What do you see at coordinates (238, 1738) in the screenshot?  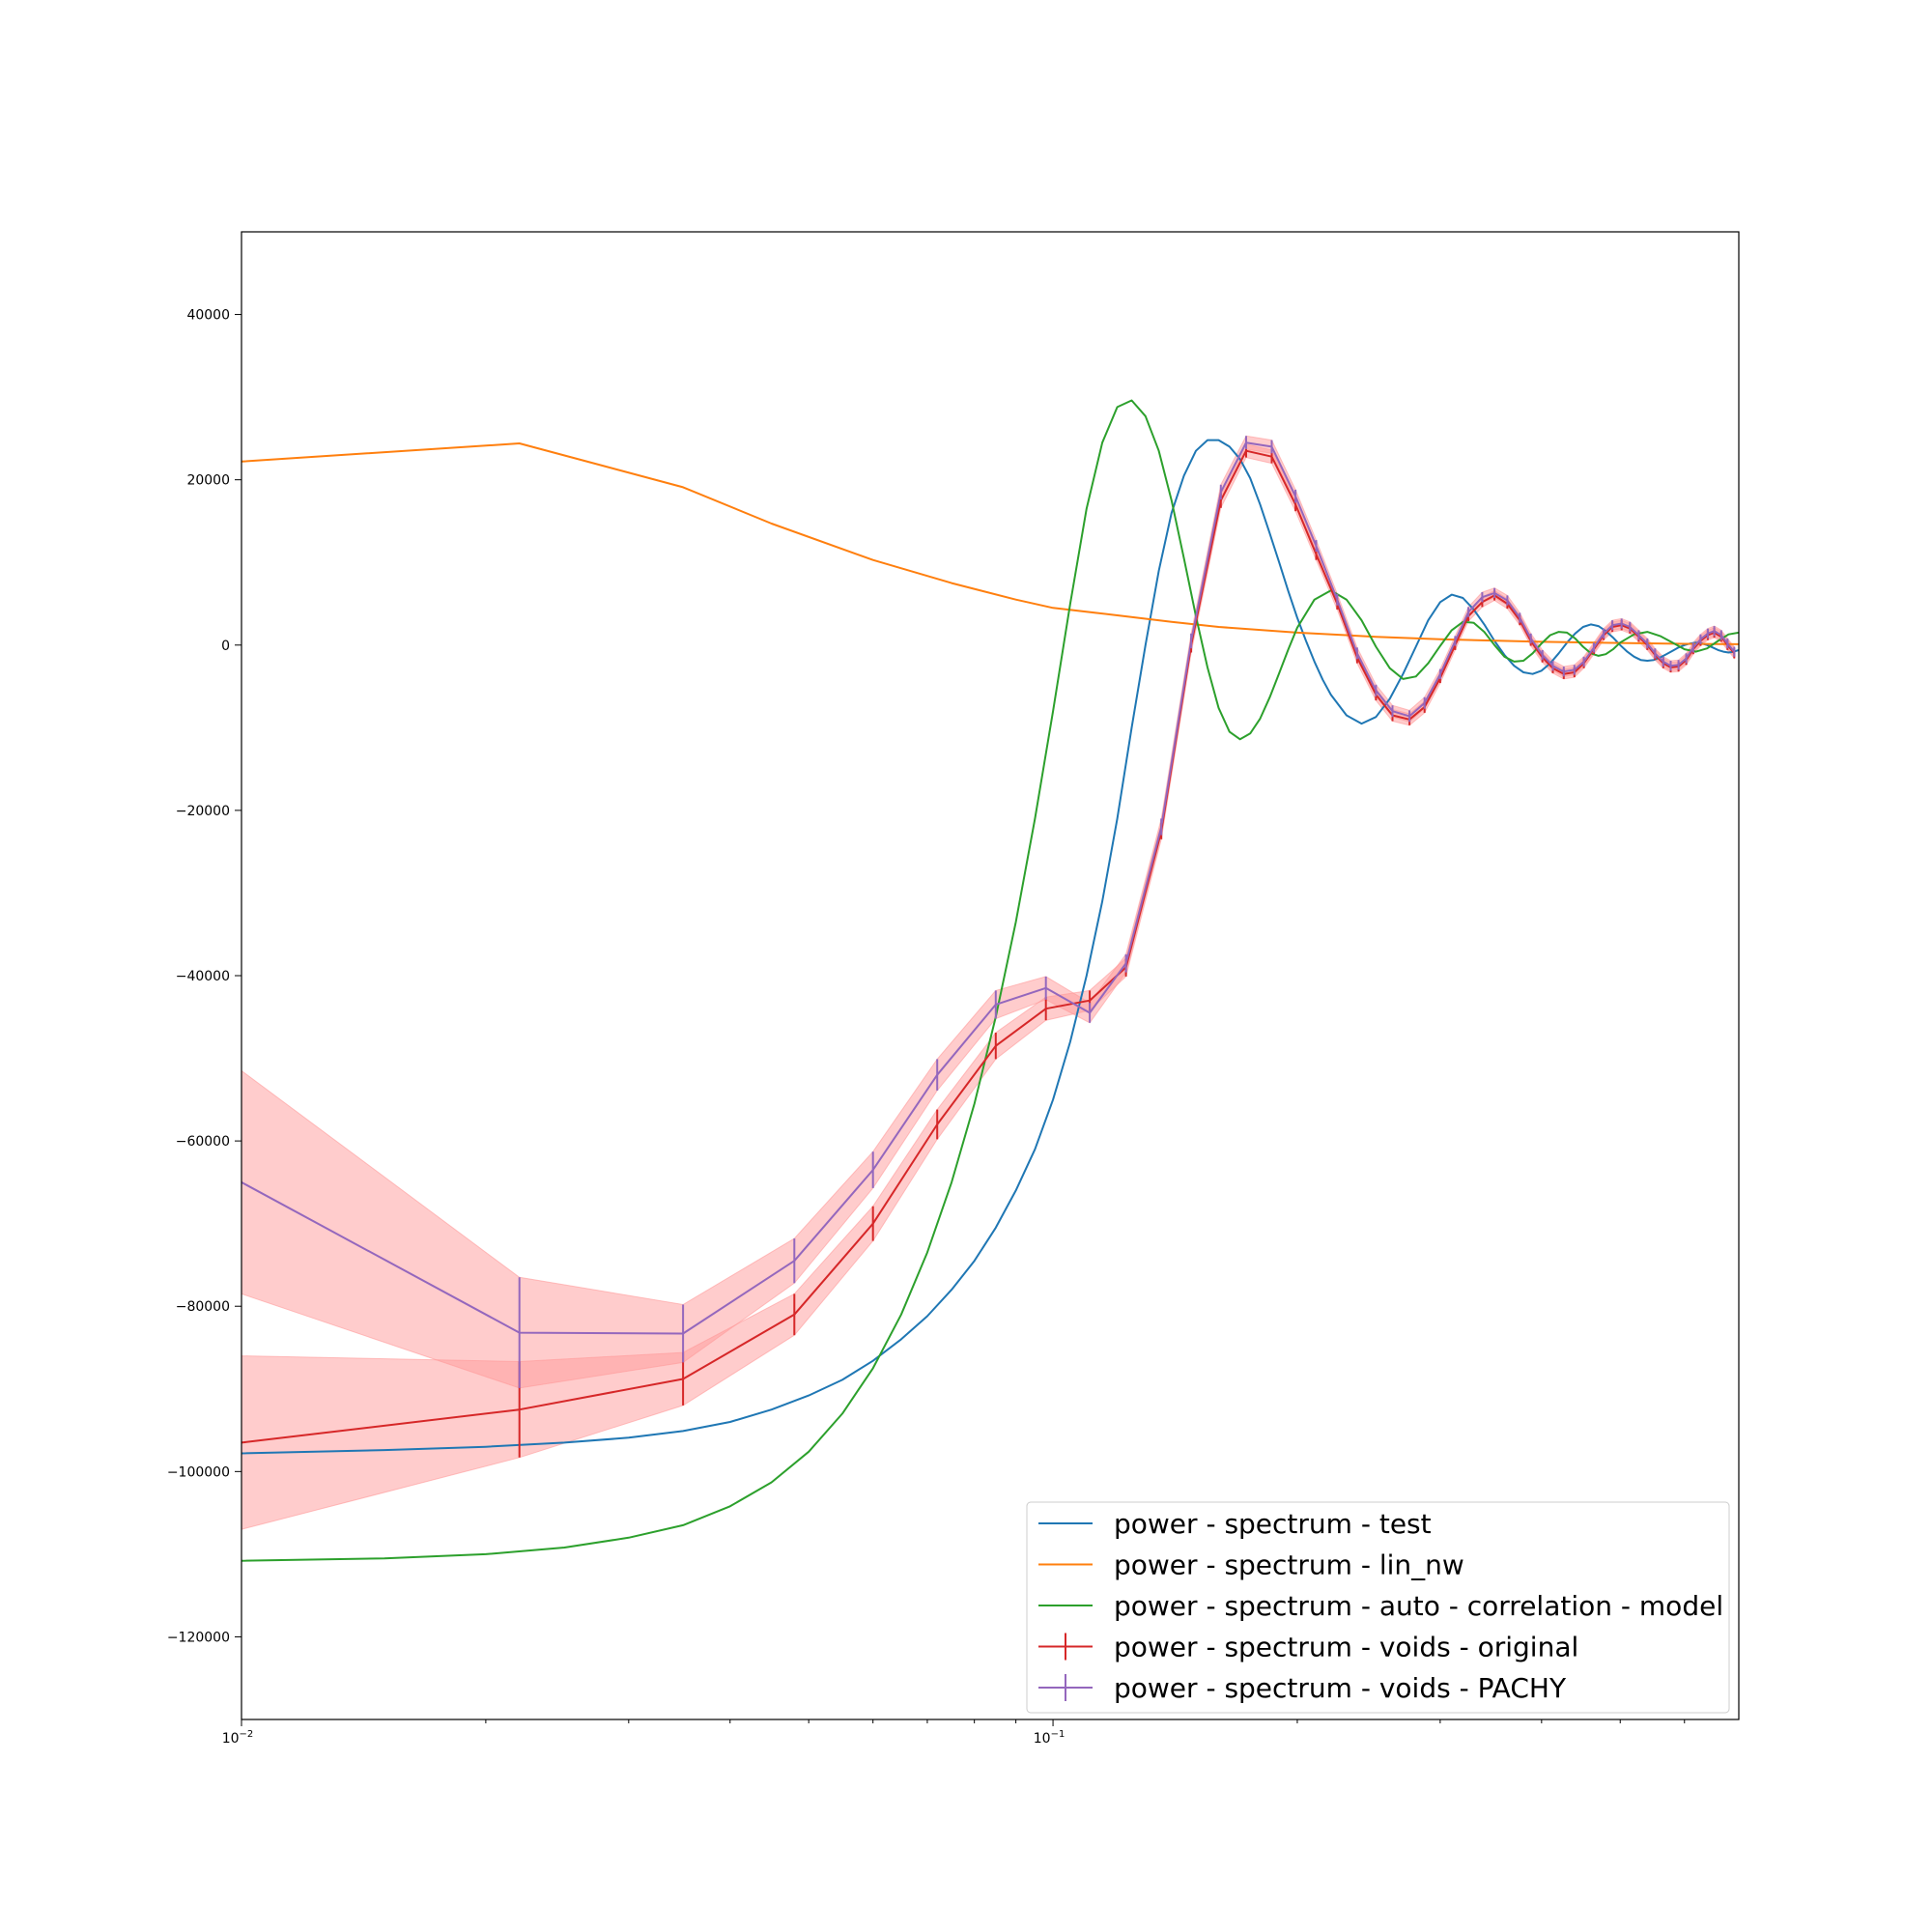 I see `x-tick-label: 10⁻²` at bounding box center [238, 1738].